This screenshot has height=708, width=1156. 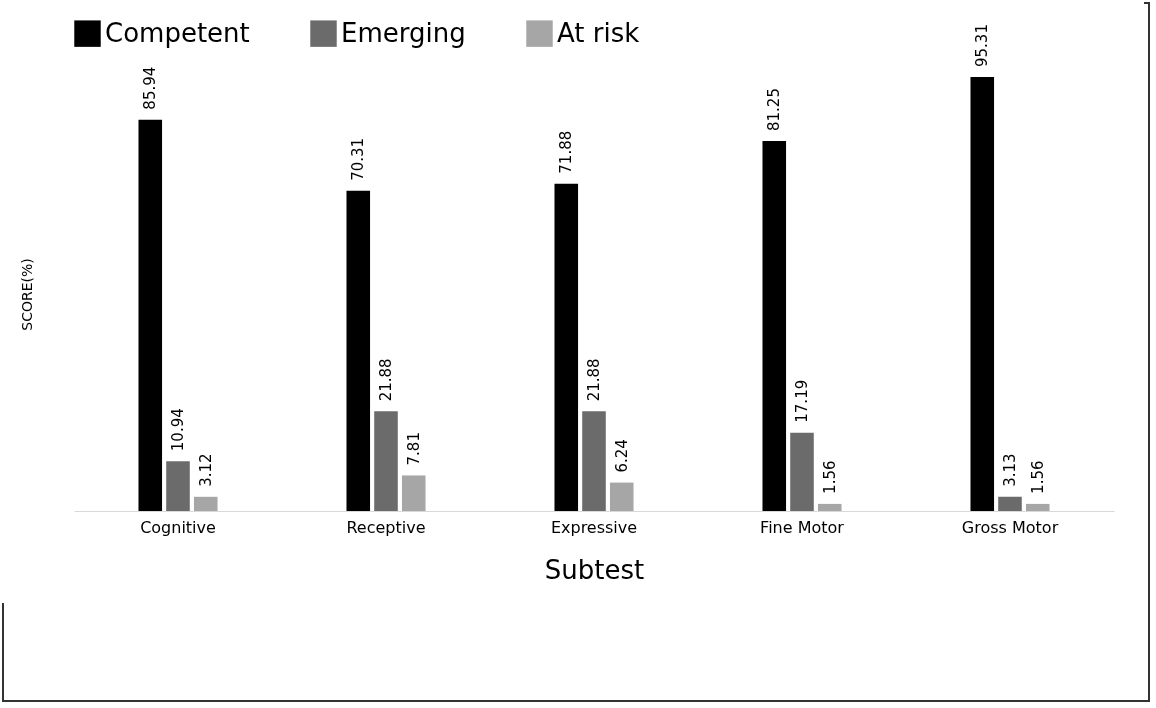 I want to click on data-label: 17.19, so click(x=802, y=401).